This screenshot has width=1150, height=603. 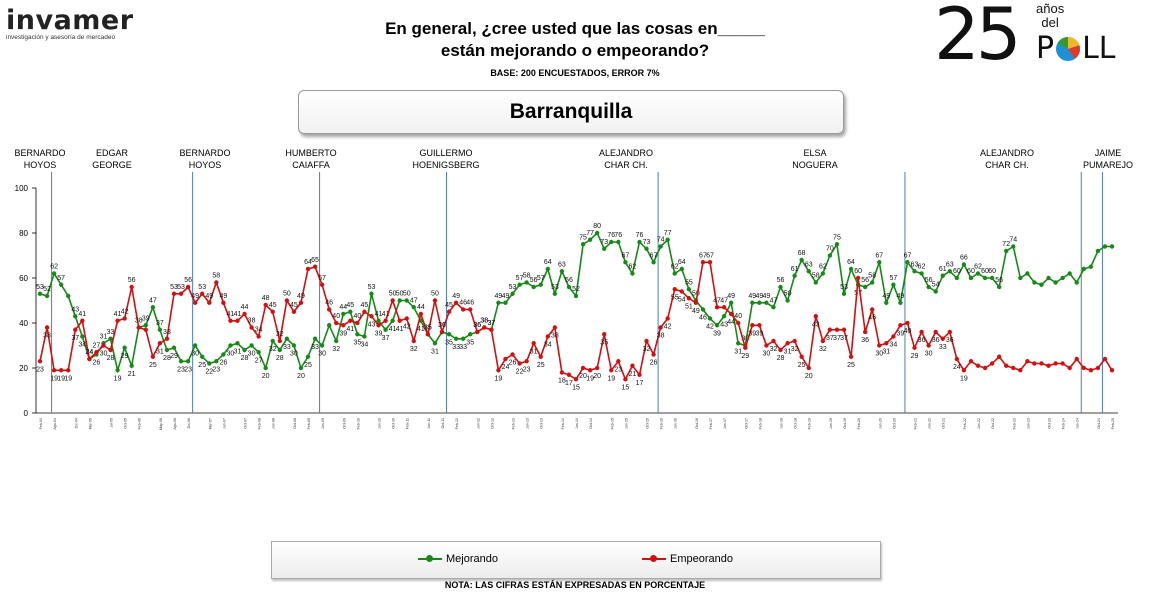 I want to click on data-label-empeorando: 42, so click(x=407, y=327).